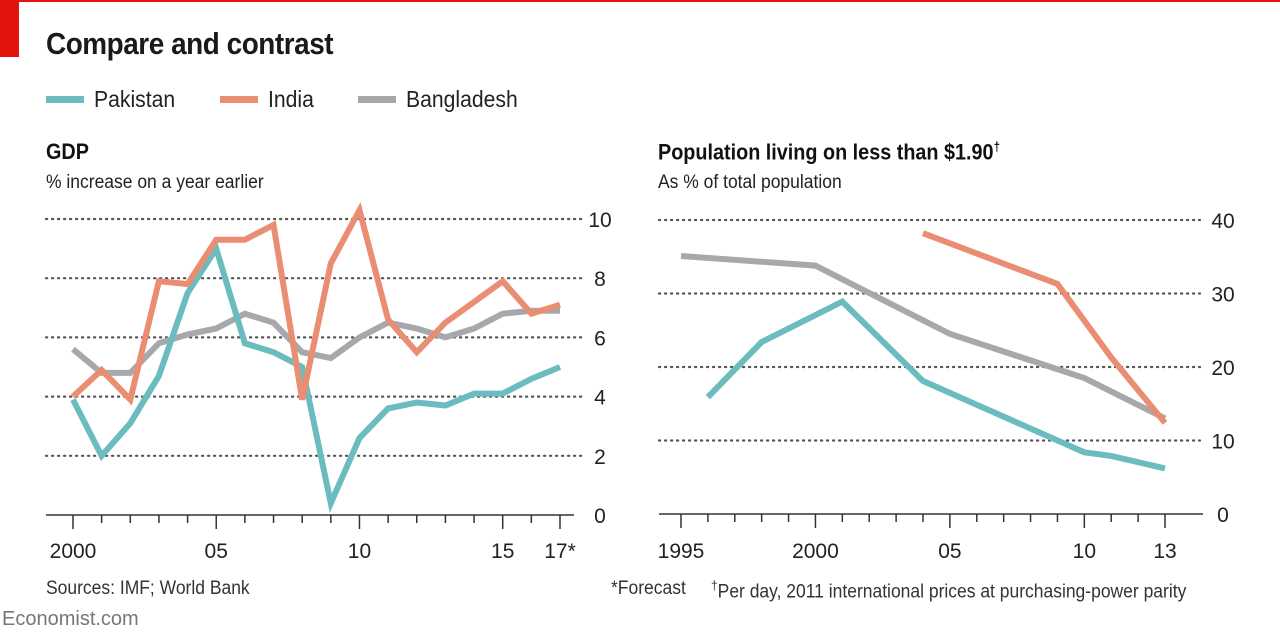  What do you see at coordinates (949, 551) in the screenshot?
I see `poverty-x-tick-label: 05` at bounding box center [949, 551].